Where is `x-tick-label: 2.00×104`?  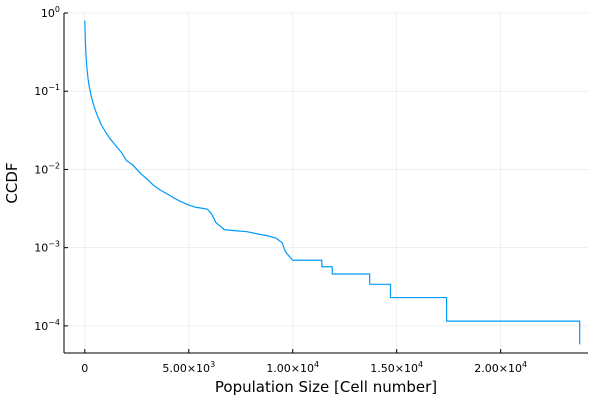
x-tick-label: 2.00×104 is located at coordinates (500, 367).